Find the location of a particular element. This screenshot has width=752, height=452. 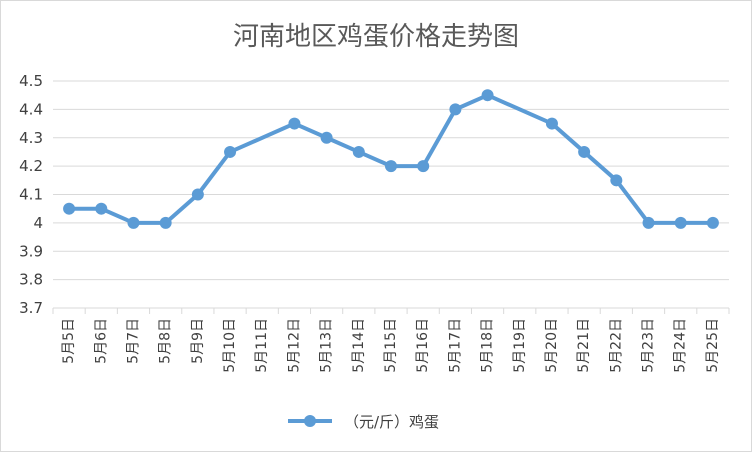

x-category-label: 5月8日 is located at coordinates (166, 341).